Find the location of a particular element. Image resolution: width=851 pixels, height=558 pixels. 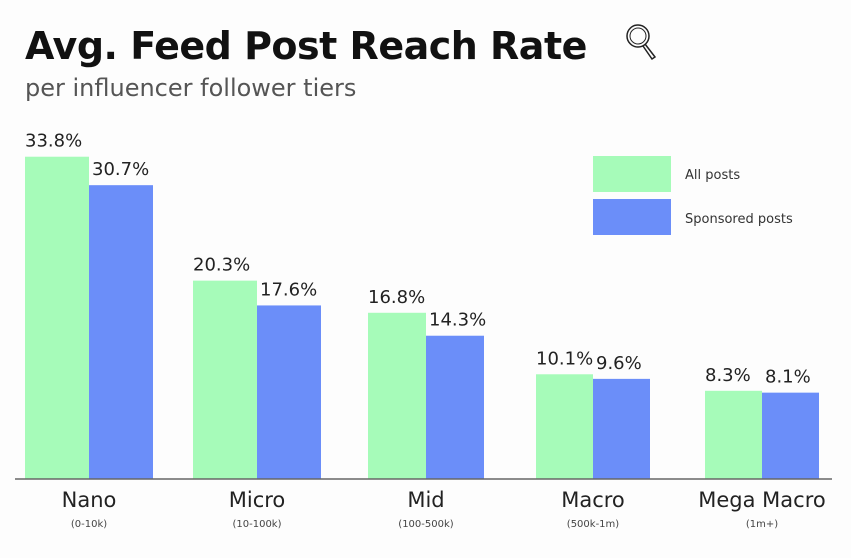

data-label: 16.8% is located at coordinates (396, 297).